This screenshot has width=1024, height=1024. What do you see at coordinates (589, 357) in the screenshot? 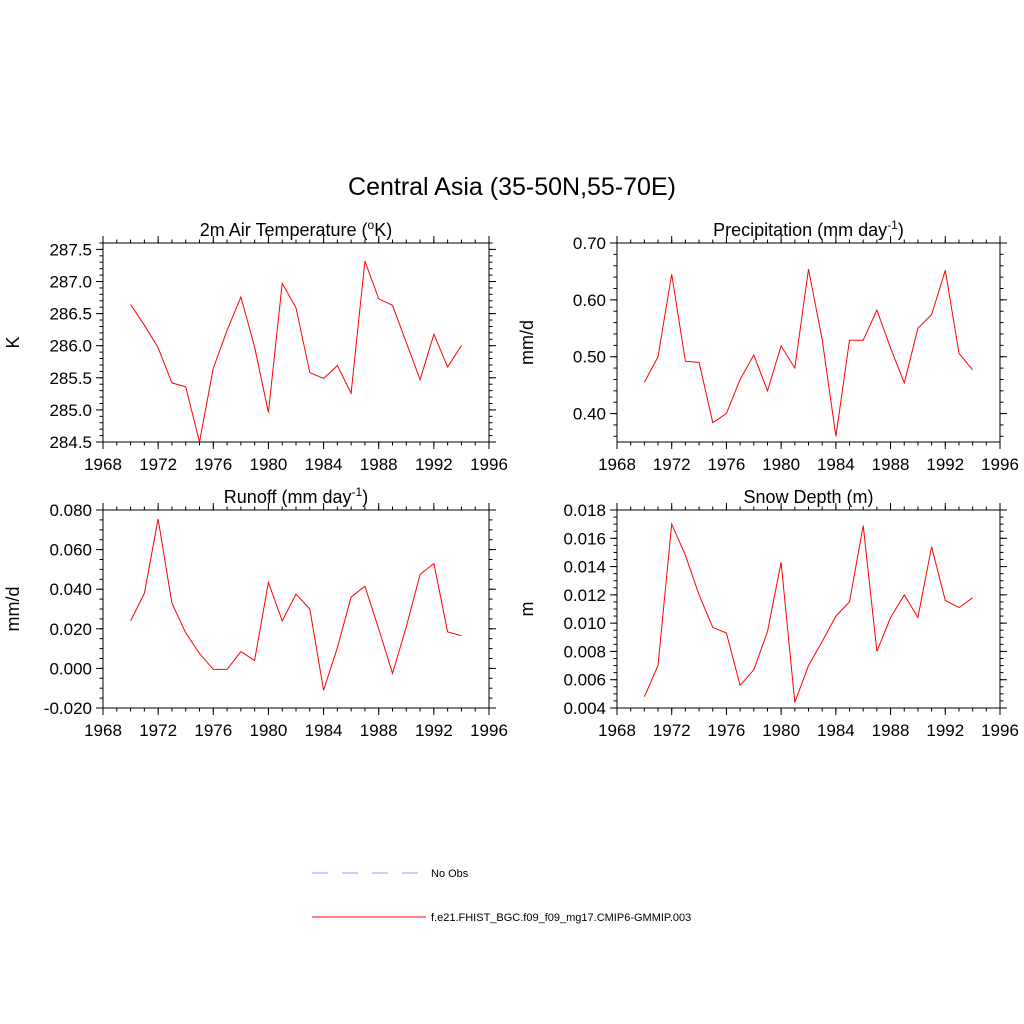
I see `y-tick-label: 0.50` at bounding box center [589, 357].